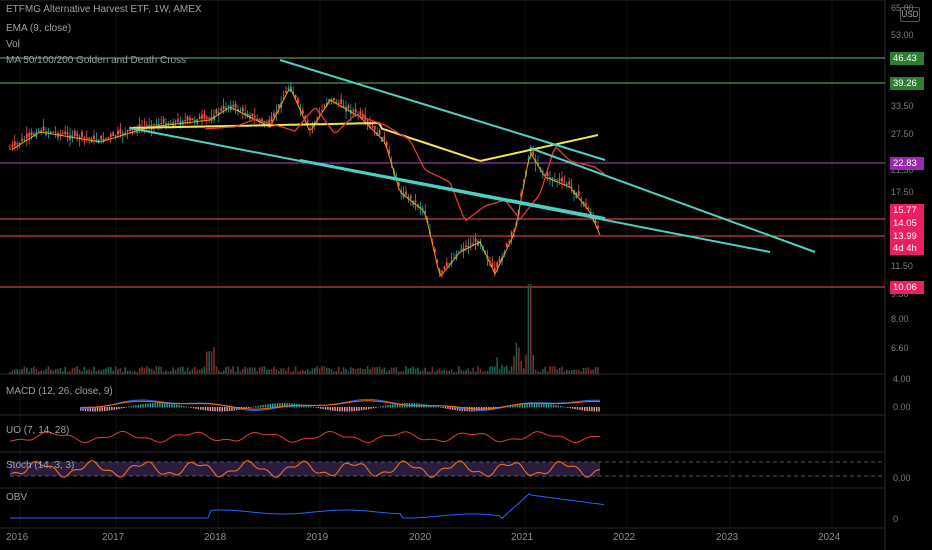  I want to click on currency-button: USD, so click(910, 14).